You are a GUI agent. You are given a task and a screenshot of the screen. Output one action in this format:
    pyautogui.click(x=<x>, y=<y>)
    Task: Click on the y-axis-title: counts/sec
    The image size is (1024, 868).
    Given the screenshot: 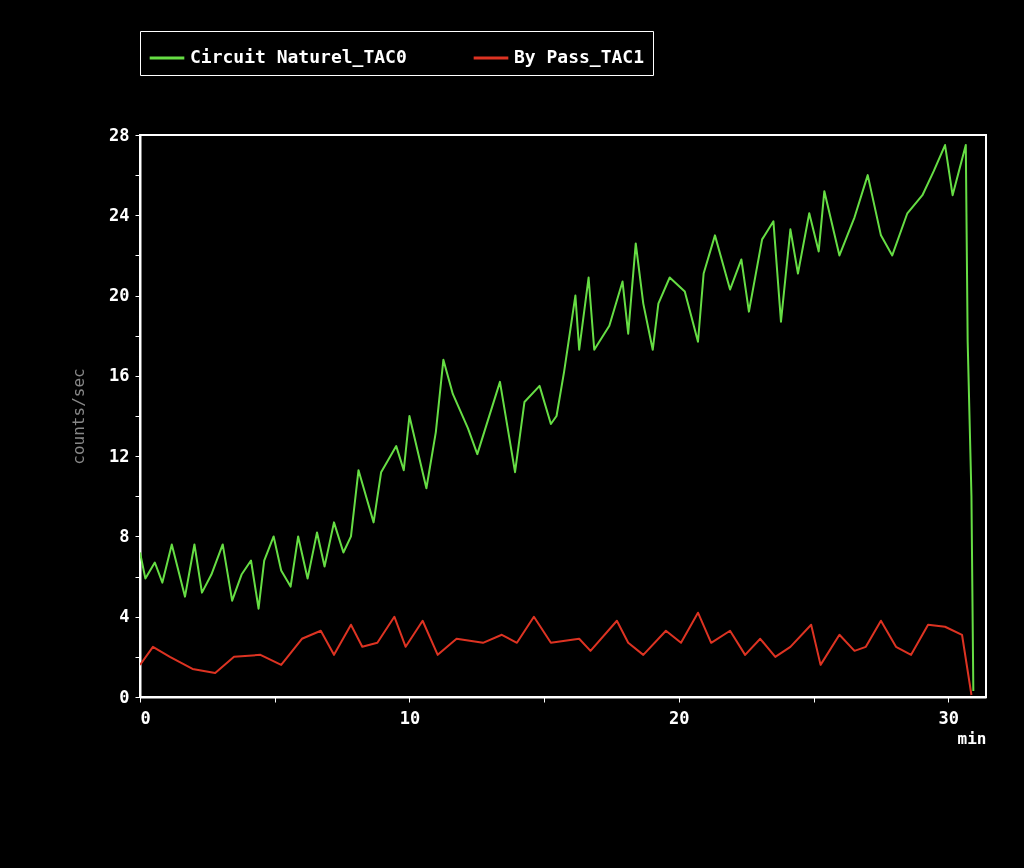 What is the action you would take?
    pyautogui.click(x=79, y=416)
    